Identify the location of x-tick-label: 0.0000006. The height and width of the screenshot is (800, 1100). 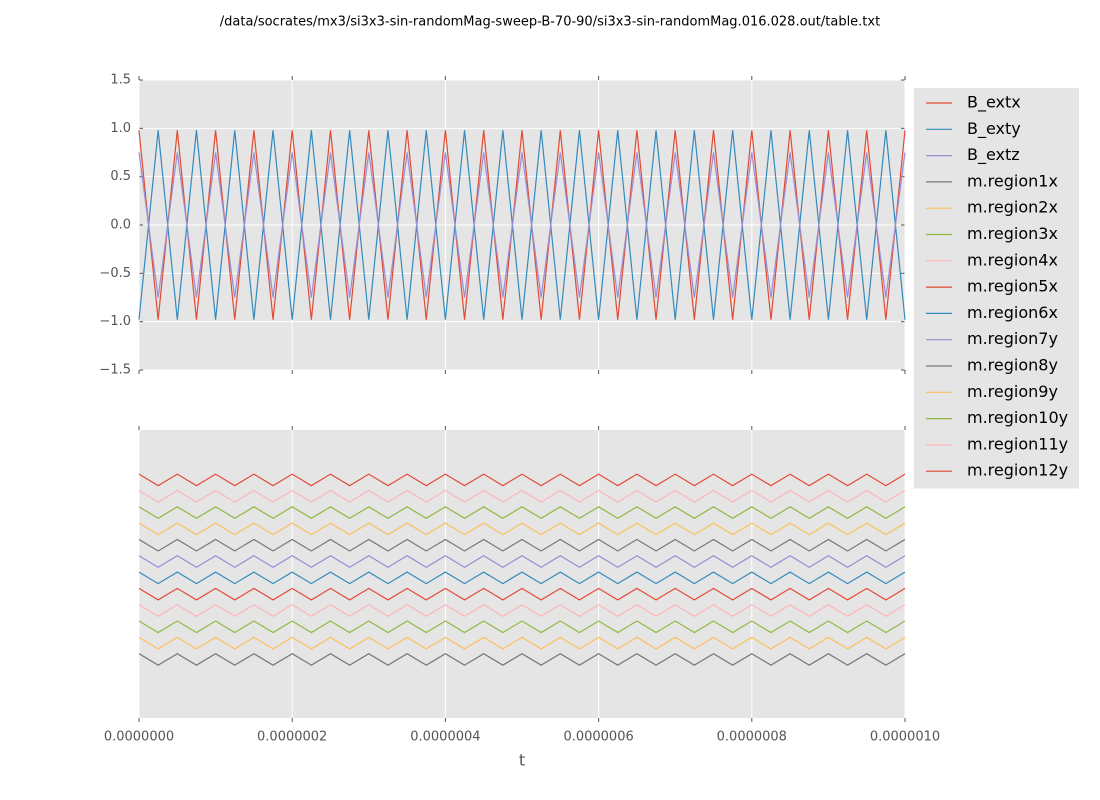
(598, 737).